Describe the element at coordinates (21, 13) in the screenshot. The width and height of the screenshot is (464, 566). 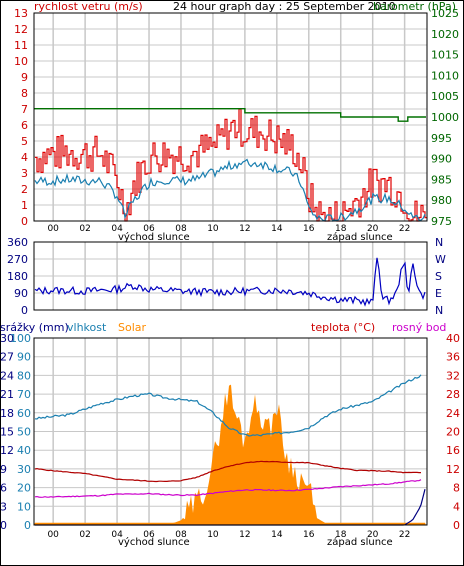
I see `wind-tick-label: 13` at that location.